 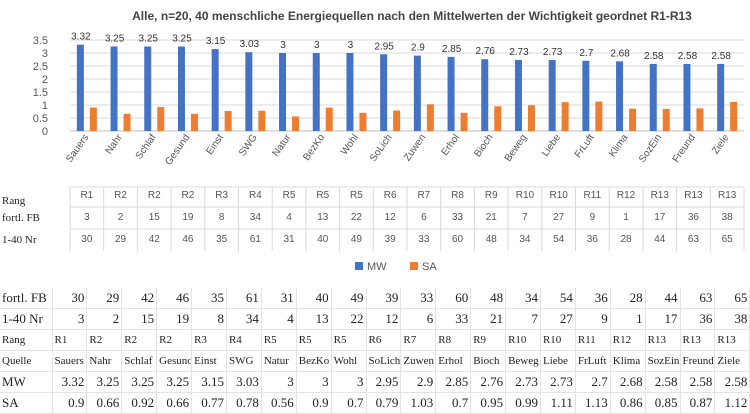 What do you see at coordinates (279, 319) in the screenshot?
I see `sheet-cell: 4` at bounding box center [279, 319].